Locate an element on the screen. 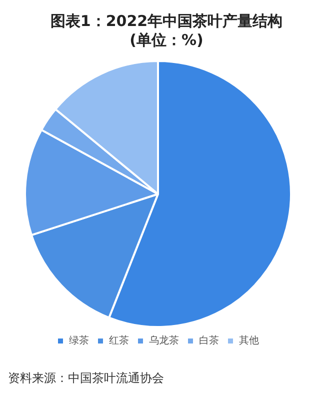  text: 资料来源：中国茶叶流通协会 is located at coordinates (86, 378).